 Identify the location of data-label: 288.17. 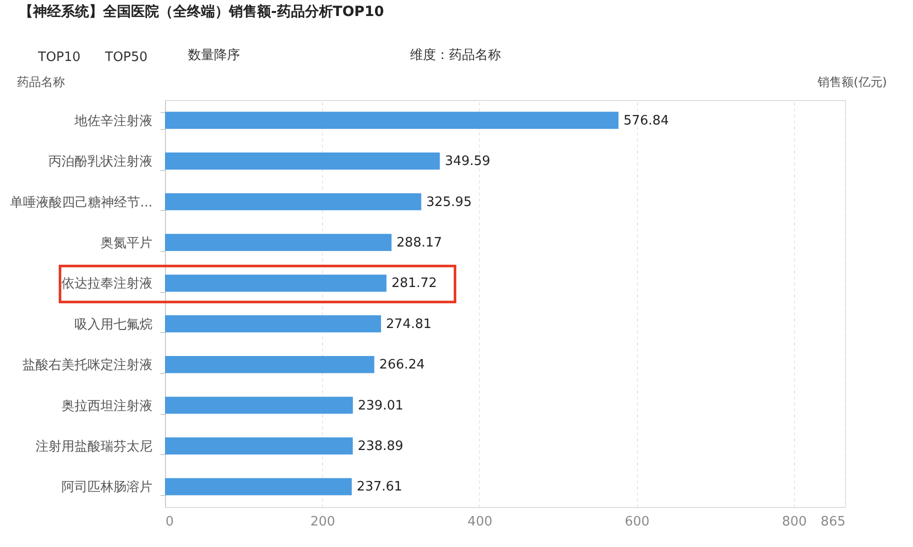
(419, 242).